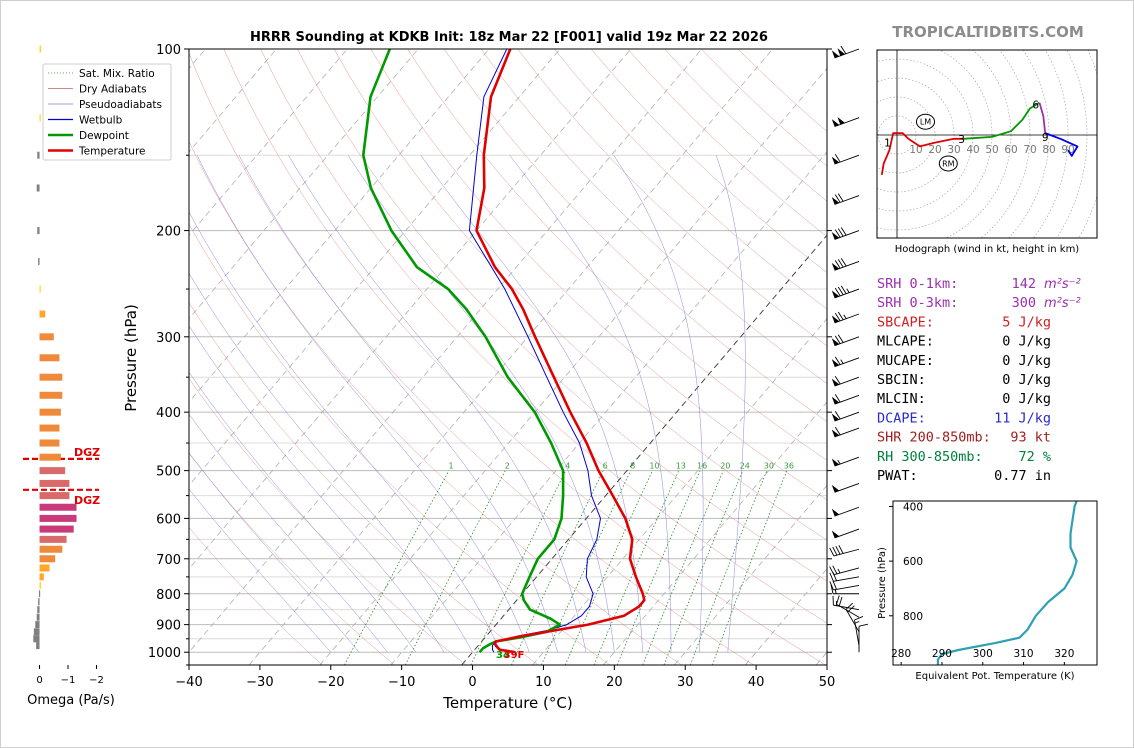  Describe the element at coordinates (68, 365) in the screenshot. I see `omega-panel: 0 −1 −2` at that location.